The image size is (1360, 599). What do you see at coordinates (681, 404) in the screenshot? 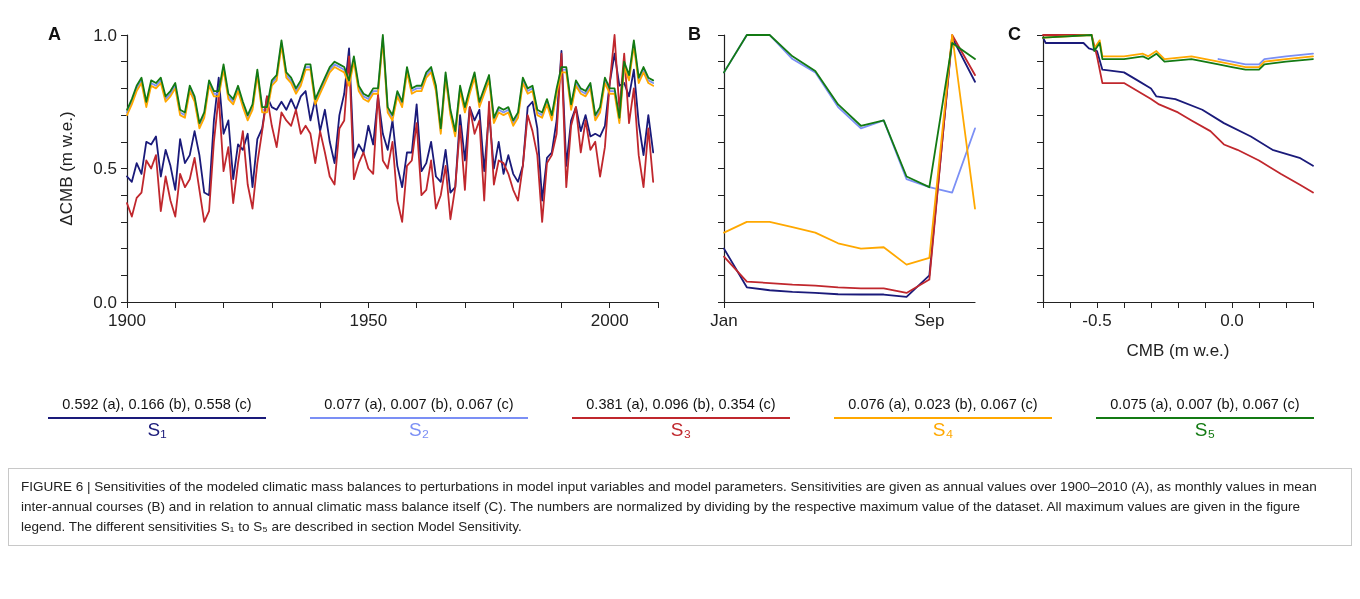
I see `text: 0.381 (a), 0.096 (b), 0.354 (c)` at bounding box center [681, 404].